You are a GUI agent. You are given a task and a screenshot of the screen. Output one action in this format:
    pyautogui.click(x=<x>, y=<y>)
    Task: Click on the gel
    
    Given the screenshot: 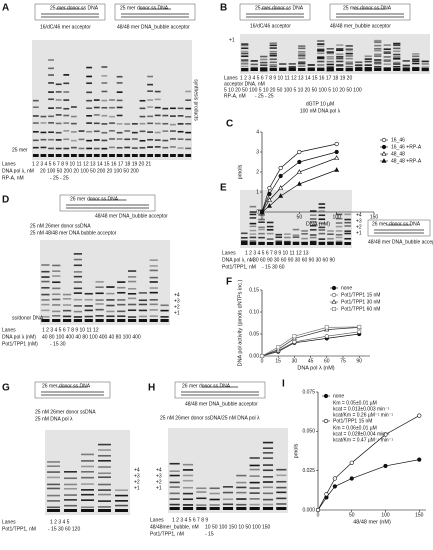 What is the action you would take?
    pyautogui.click(x=335, y=54)
    